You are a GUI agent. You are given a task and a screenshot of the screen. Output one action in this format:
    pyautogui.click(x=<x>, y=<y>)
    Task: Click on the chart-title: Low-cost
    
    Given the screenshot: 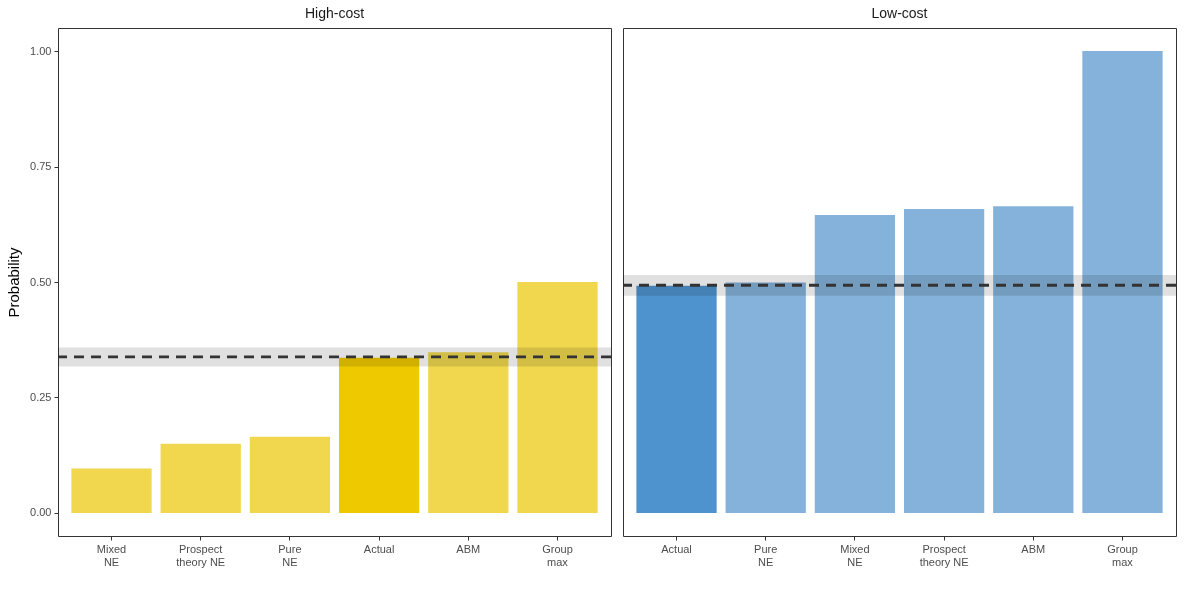 What is the action you would take?
    pyautogui.click(x=899, y=13)
    